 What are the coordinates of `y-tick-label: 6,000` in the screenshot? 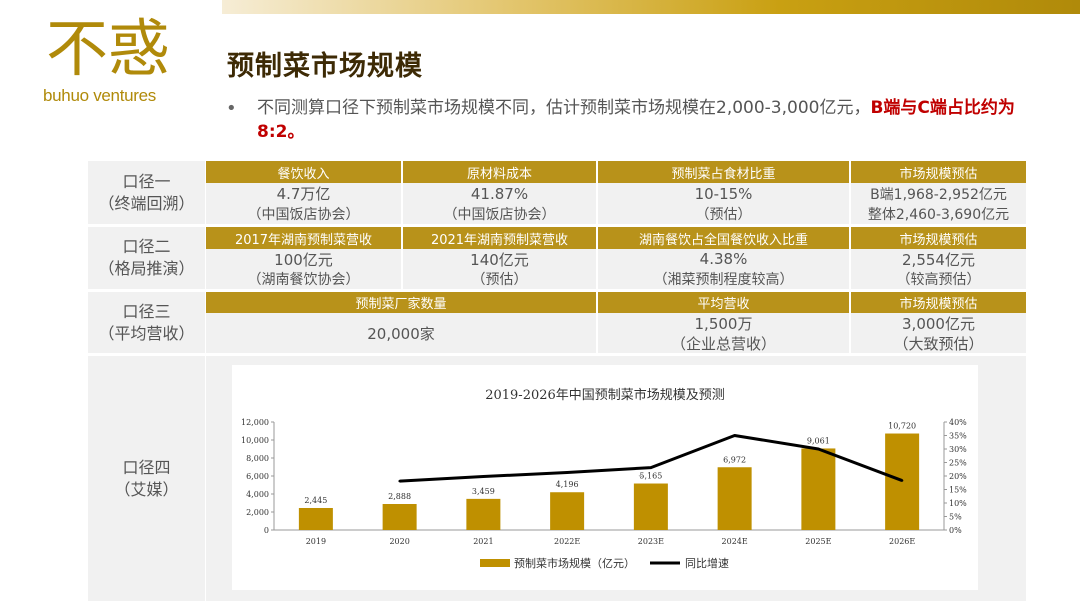 It's located at (257, 476).